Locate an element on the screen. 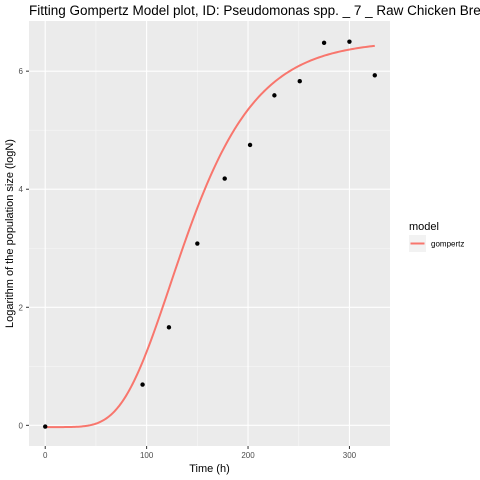  y-tick-label: 0 is located at coordinates (21, 425).